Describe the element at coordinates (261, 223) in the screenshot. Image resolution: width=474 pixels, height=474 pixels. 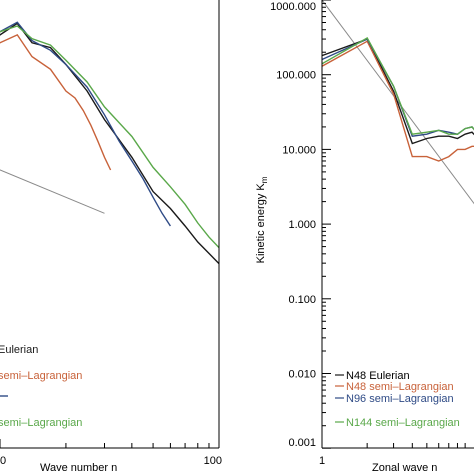
I see `right-y-axis-title-main: Kinetic energy K` at that location.